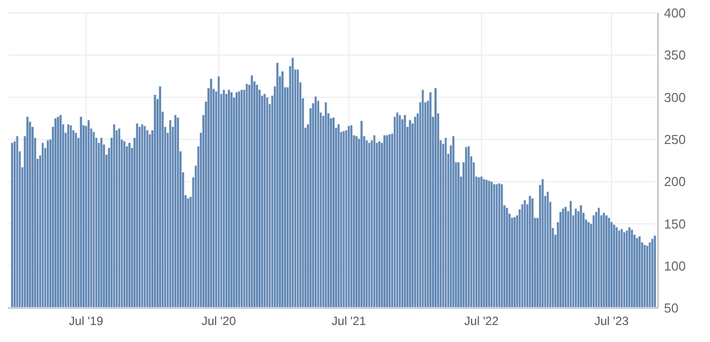 The width and height of the screenshot is (710, 342). I want to click on x-tick-label: Jul '19, so click(86, 321).